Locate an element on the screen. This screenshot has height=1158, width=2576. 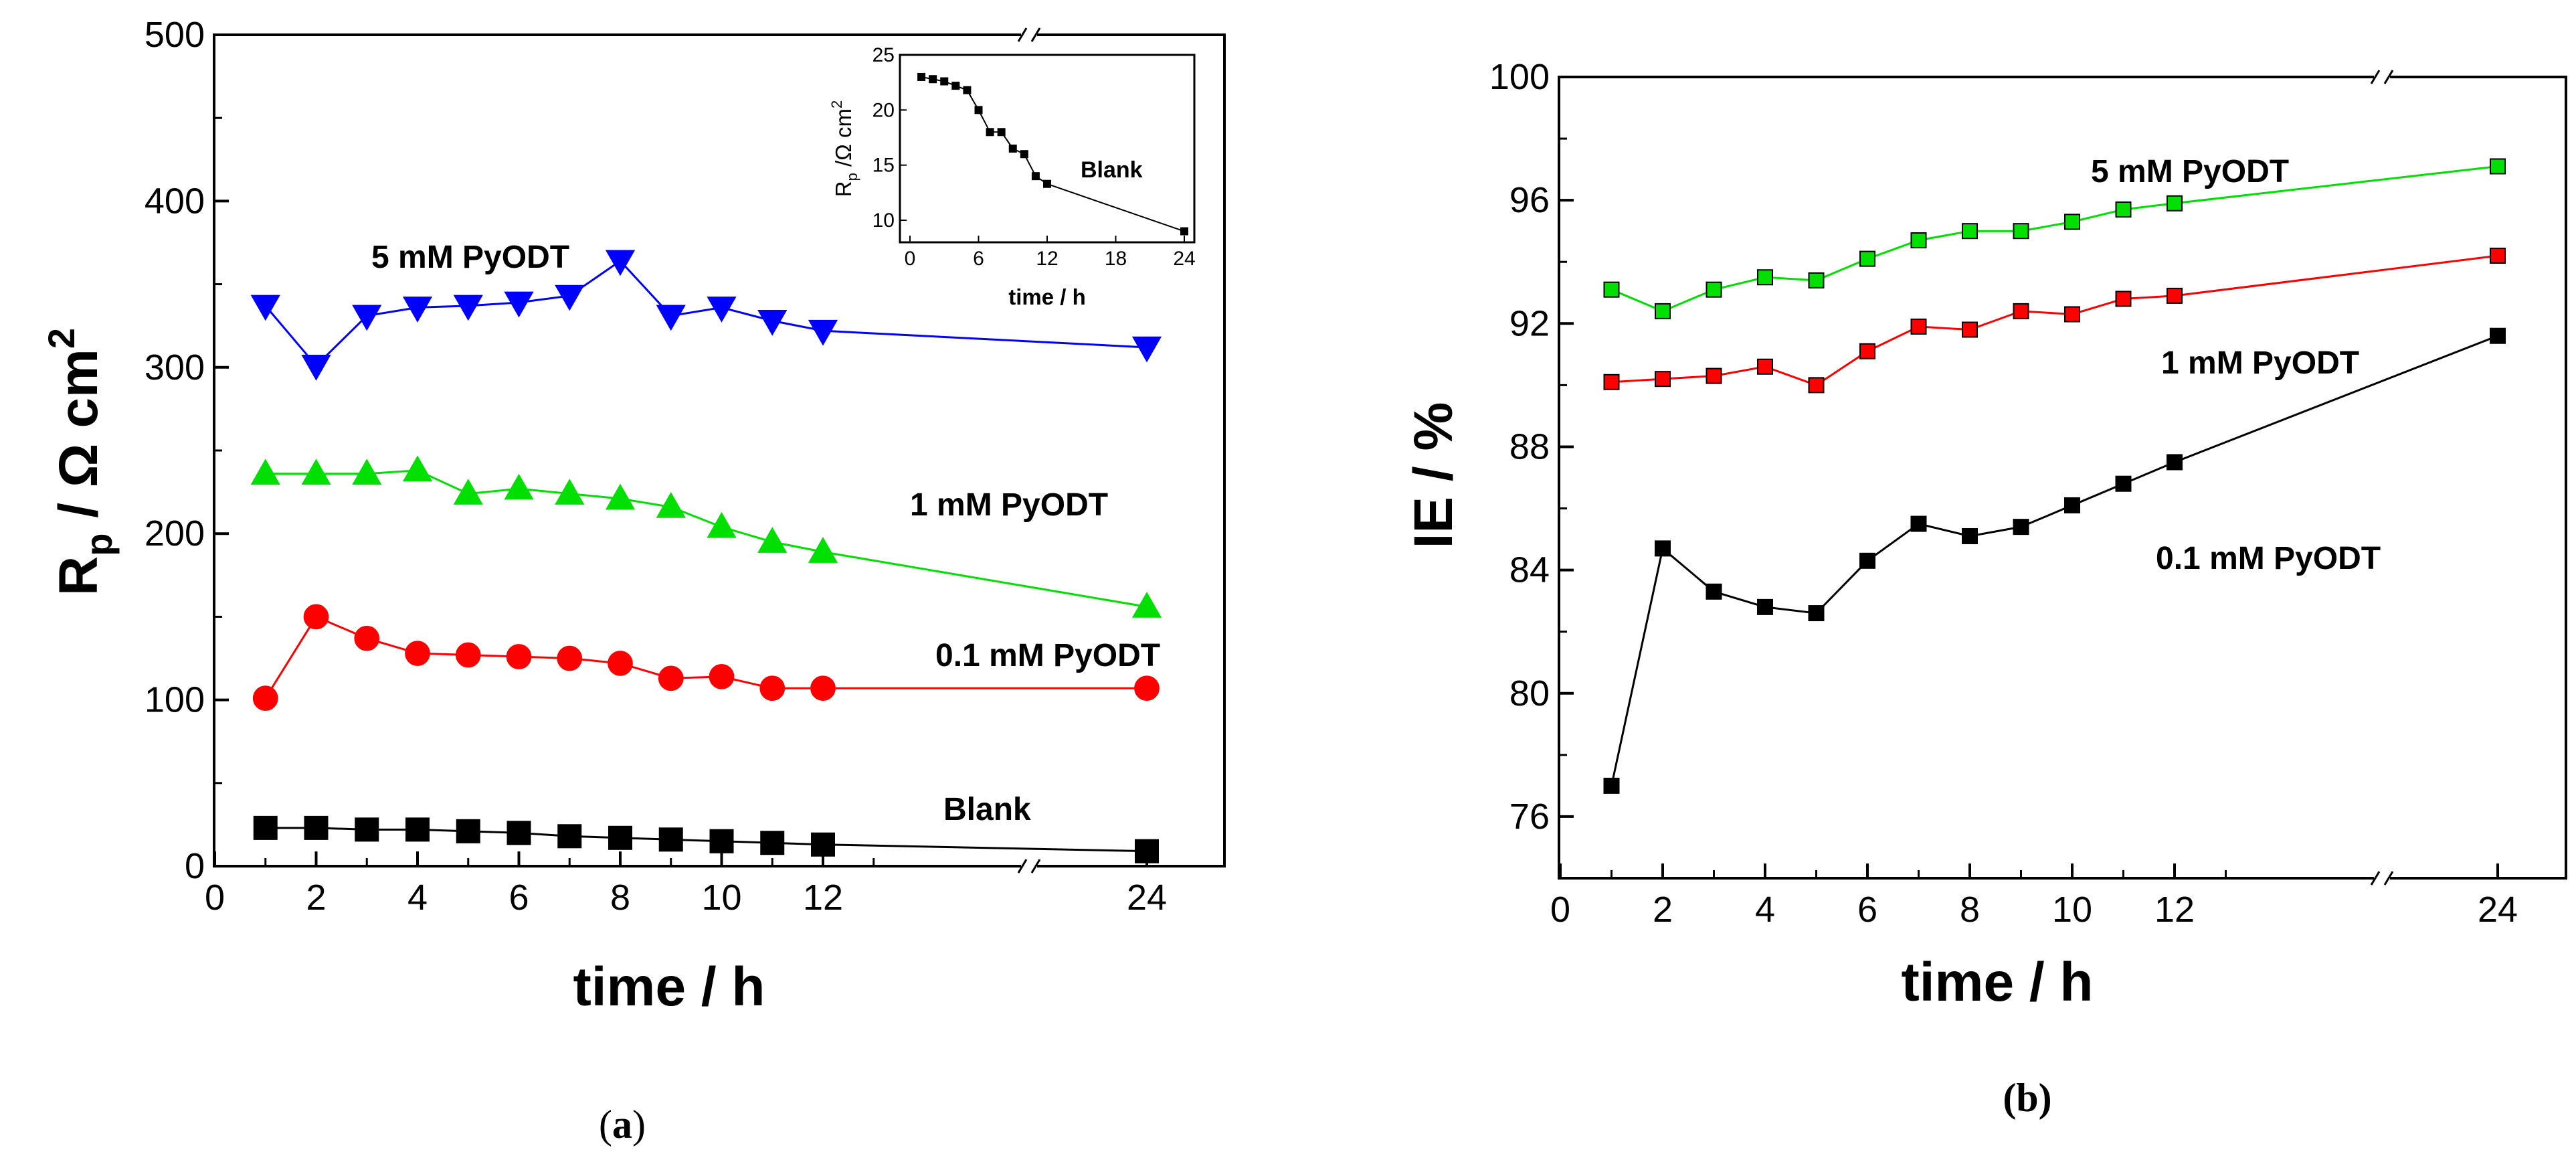
panel-b-axis-break-bottom-gap is located at coordinates (2382, 878).